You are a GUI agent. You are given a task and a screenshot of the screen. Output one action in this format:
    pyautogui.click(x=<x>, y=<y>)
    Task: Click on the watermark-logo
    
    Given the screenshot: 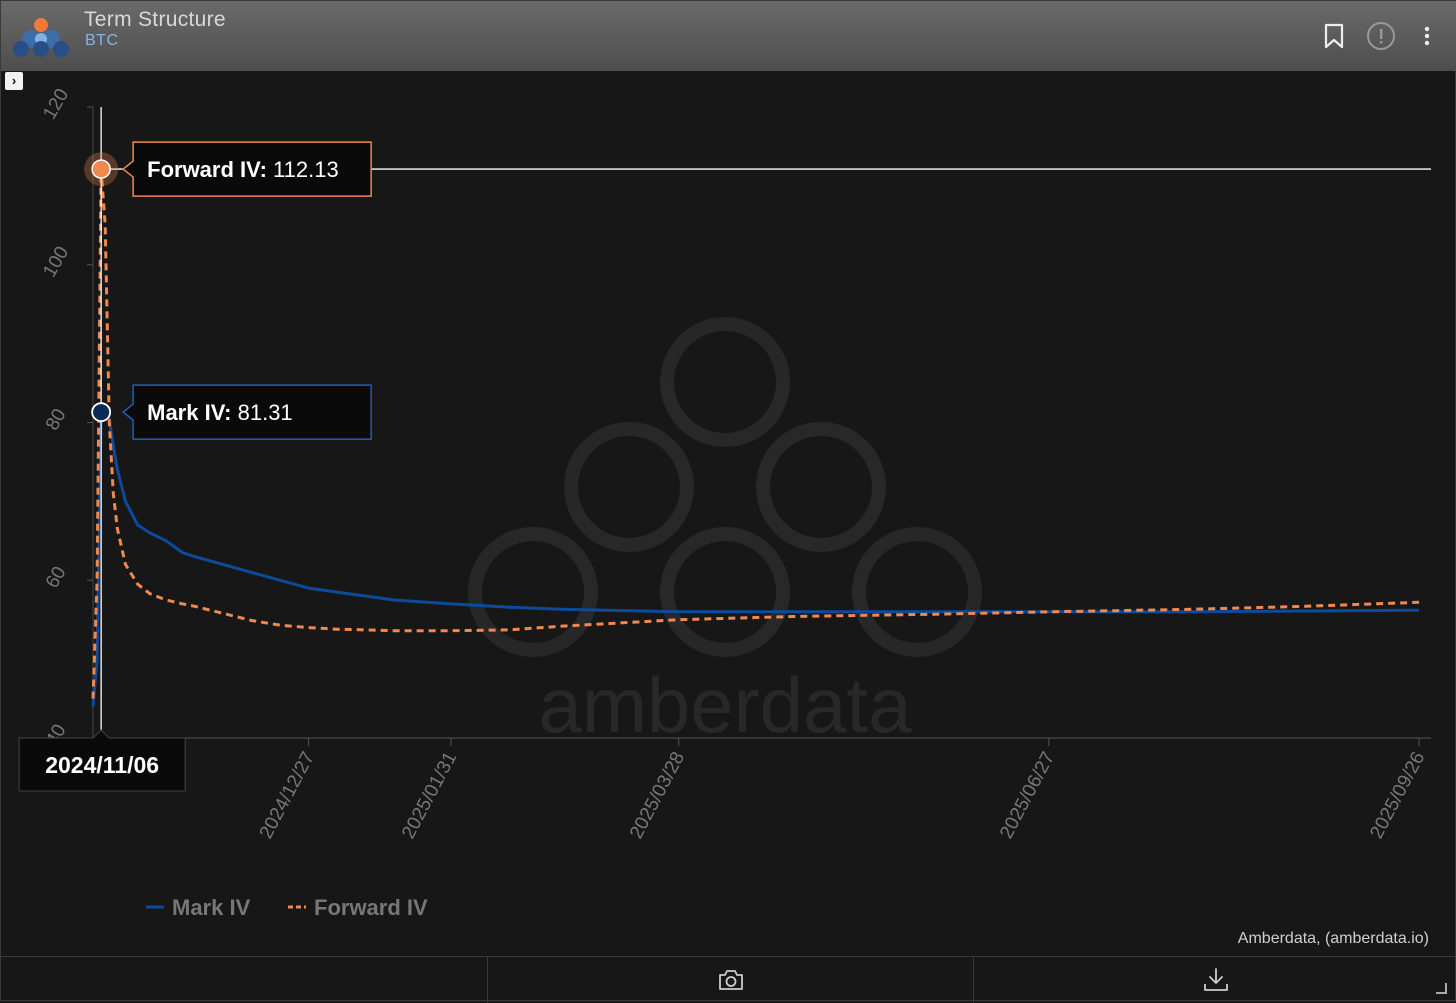 What is the action you would take?
    pyautogui.click(x=725, y=487)
    